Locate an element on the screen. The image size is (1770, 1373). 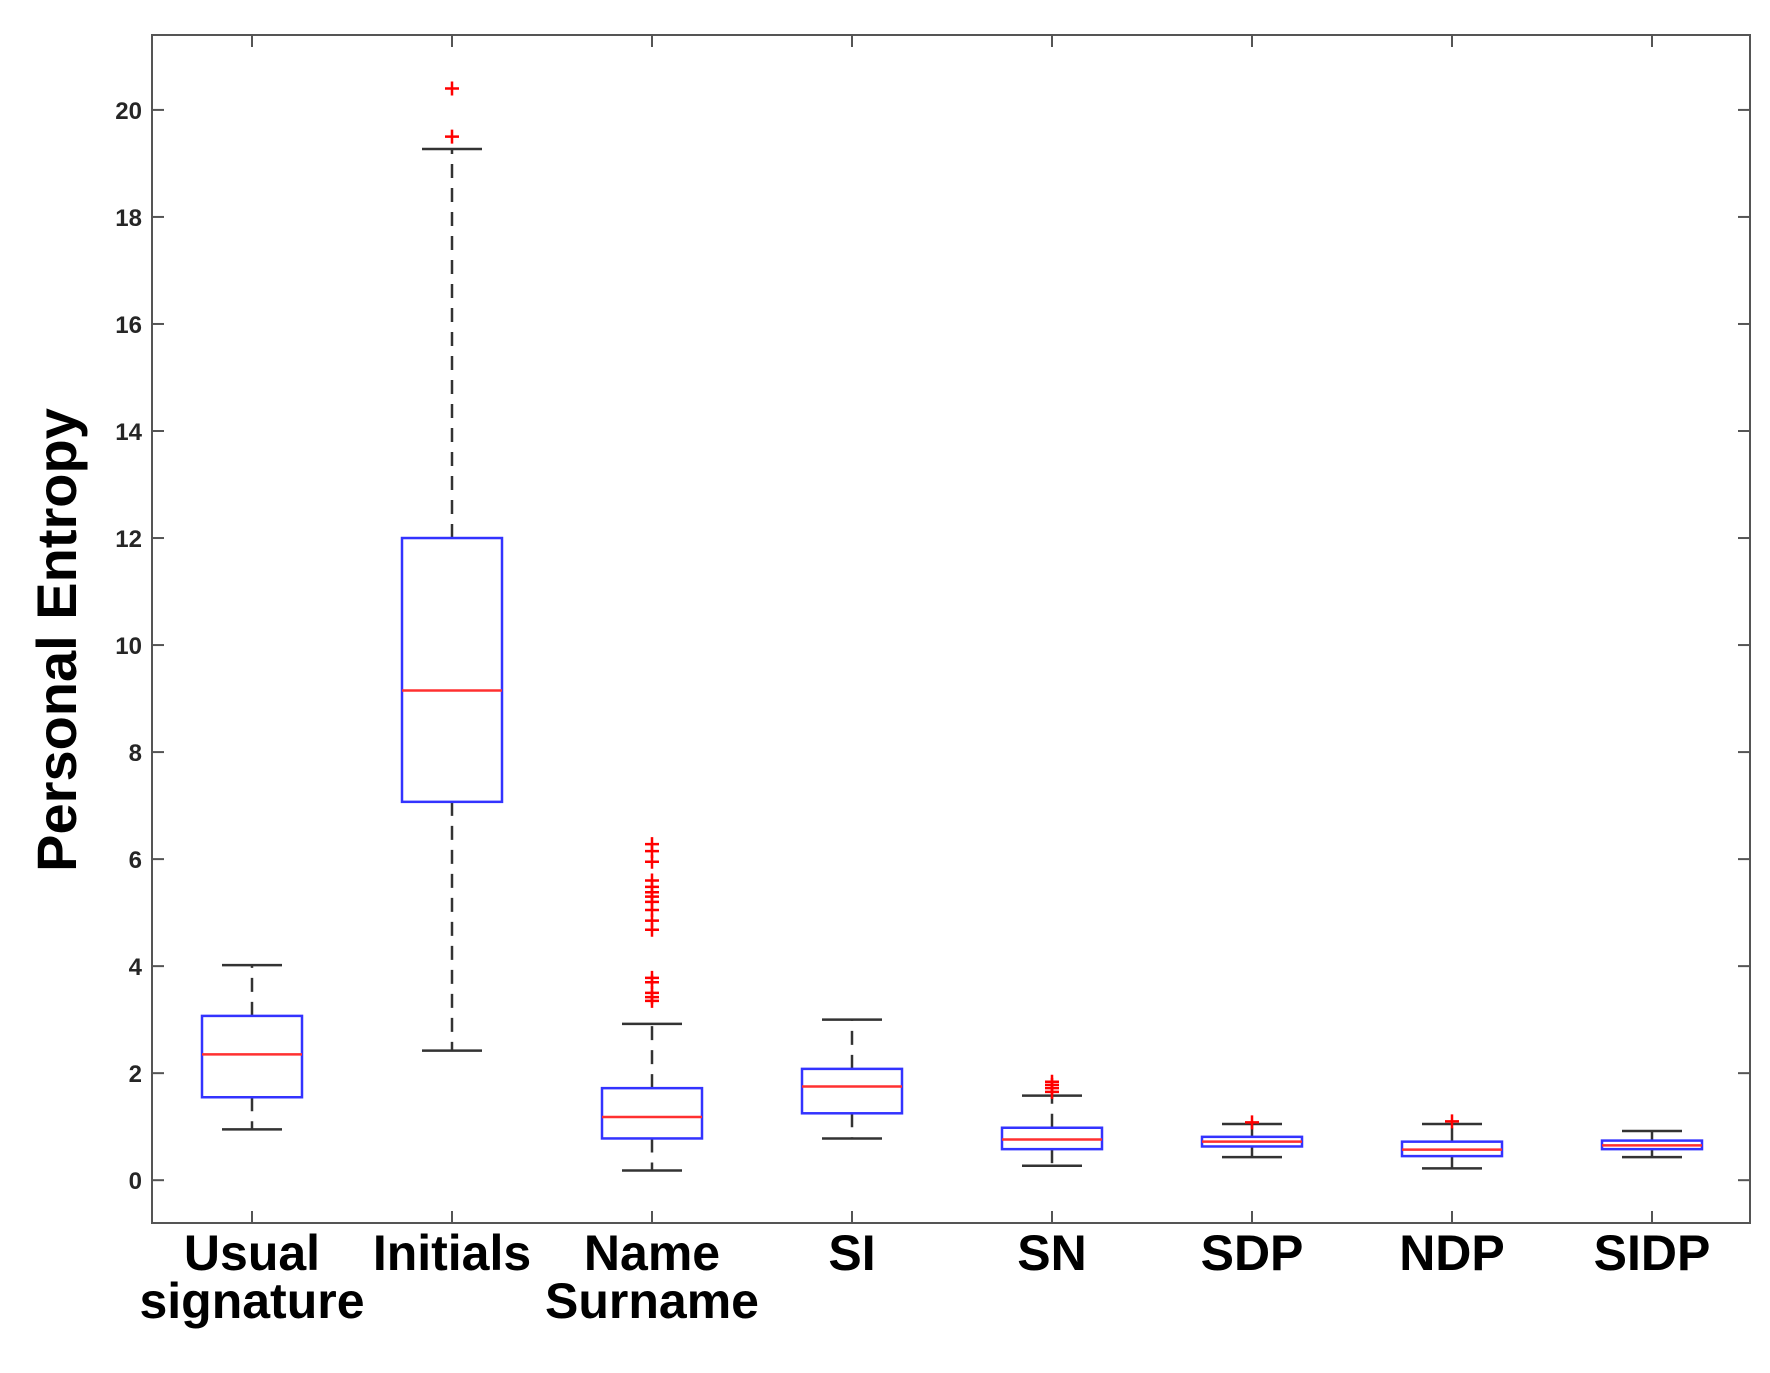
x-category-label: SIDP is located at coordinates (1652, 1253).